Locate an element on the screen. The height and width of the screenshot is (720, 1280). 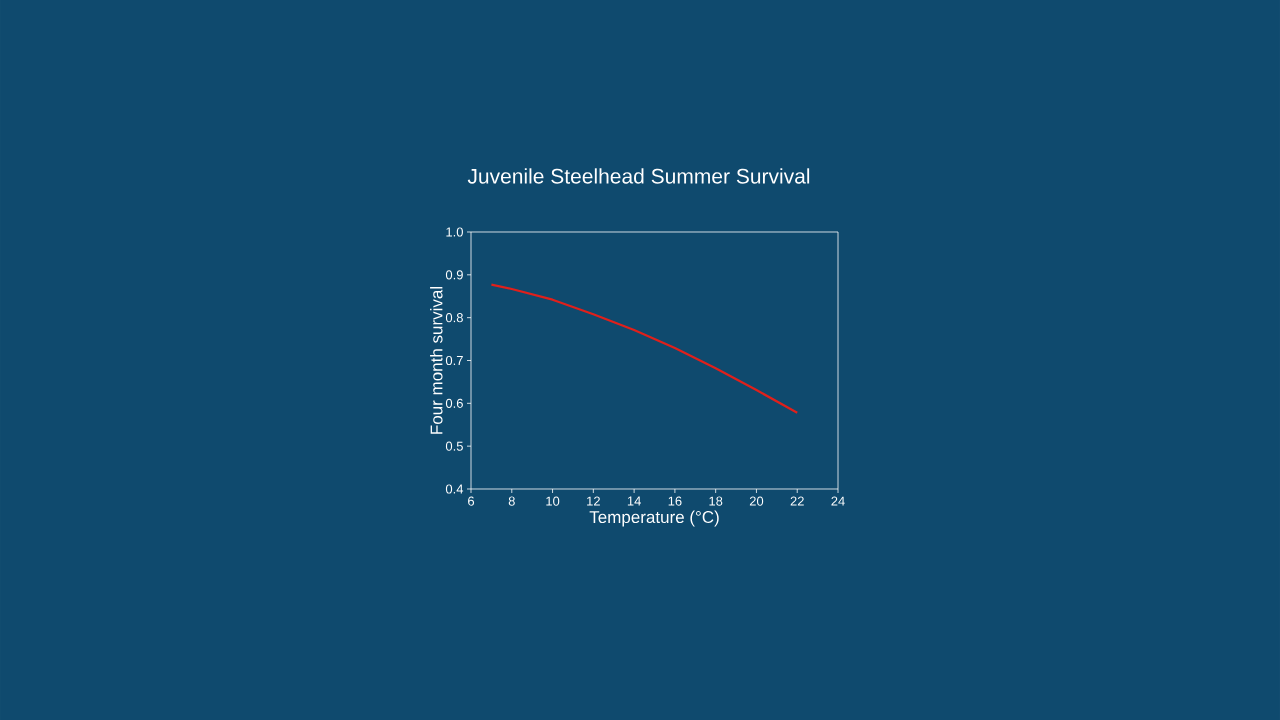
x-tick-label: 22 is located at coordinates (797, 501).